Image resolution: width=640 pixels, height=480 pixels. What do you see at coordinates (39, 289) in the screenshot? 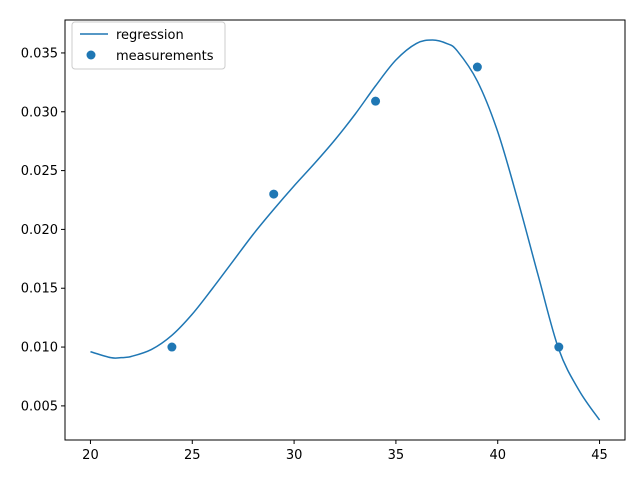
I see `y-tick-label: 0.015` at bounding box center [39, 289].